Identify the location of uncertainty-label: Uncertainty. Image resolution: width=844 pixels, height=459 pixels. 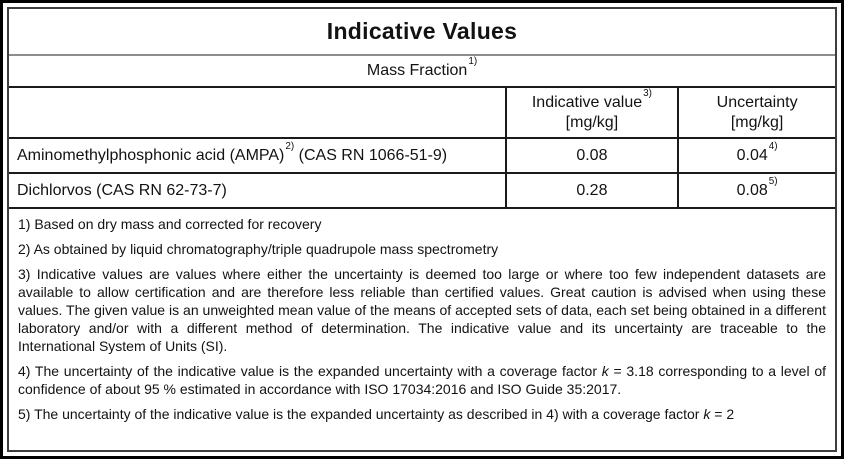
(757, 102).